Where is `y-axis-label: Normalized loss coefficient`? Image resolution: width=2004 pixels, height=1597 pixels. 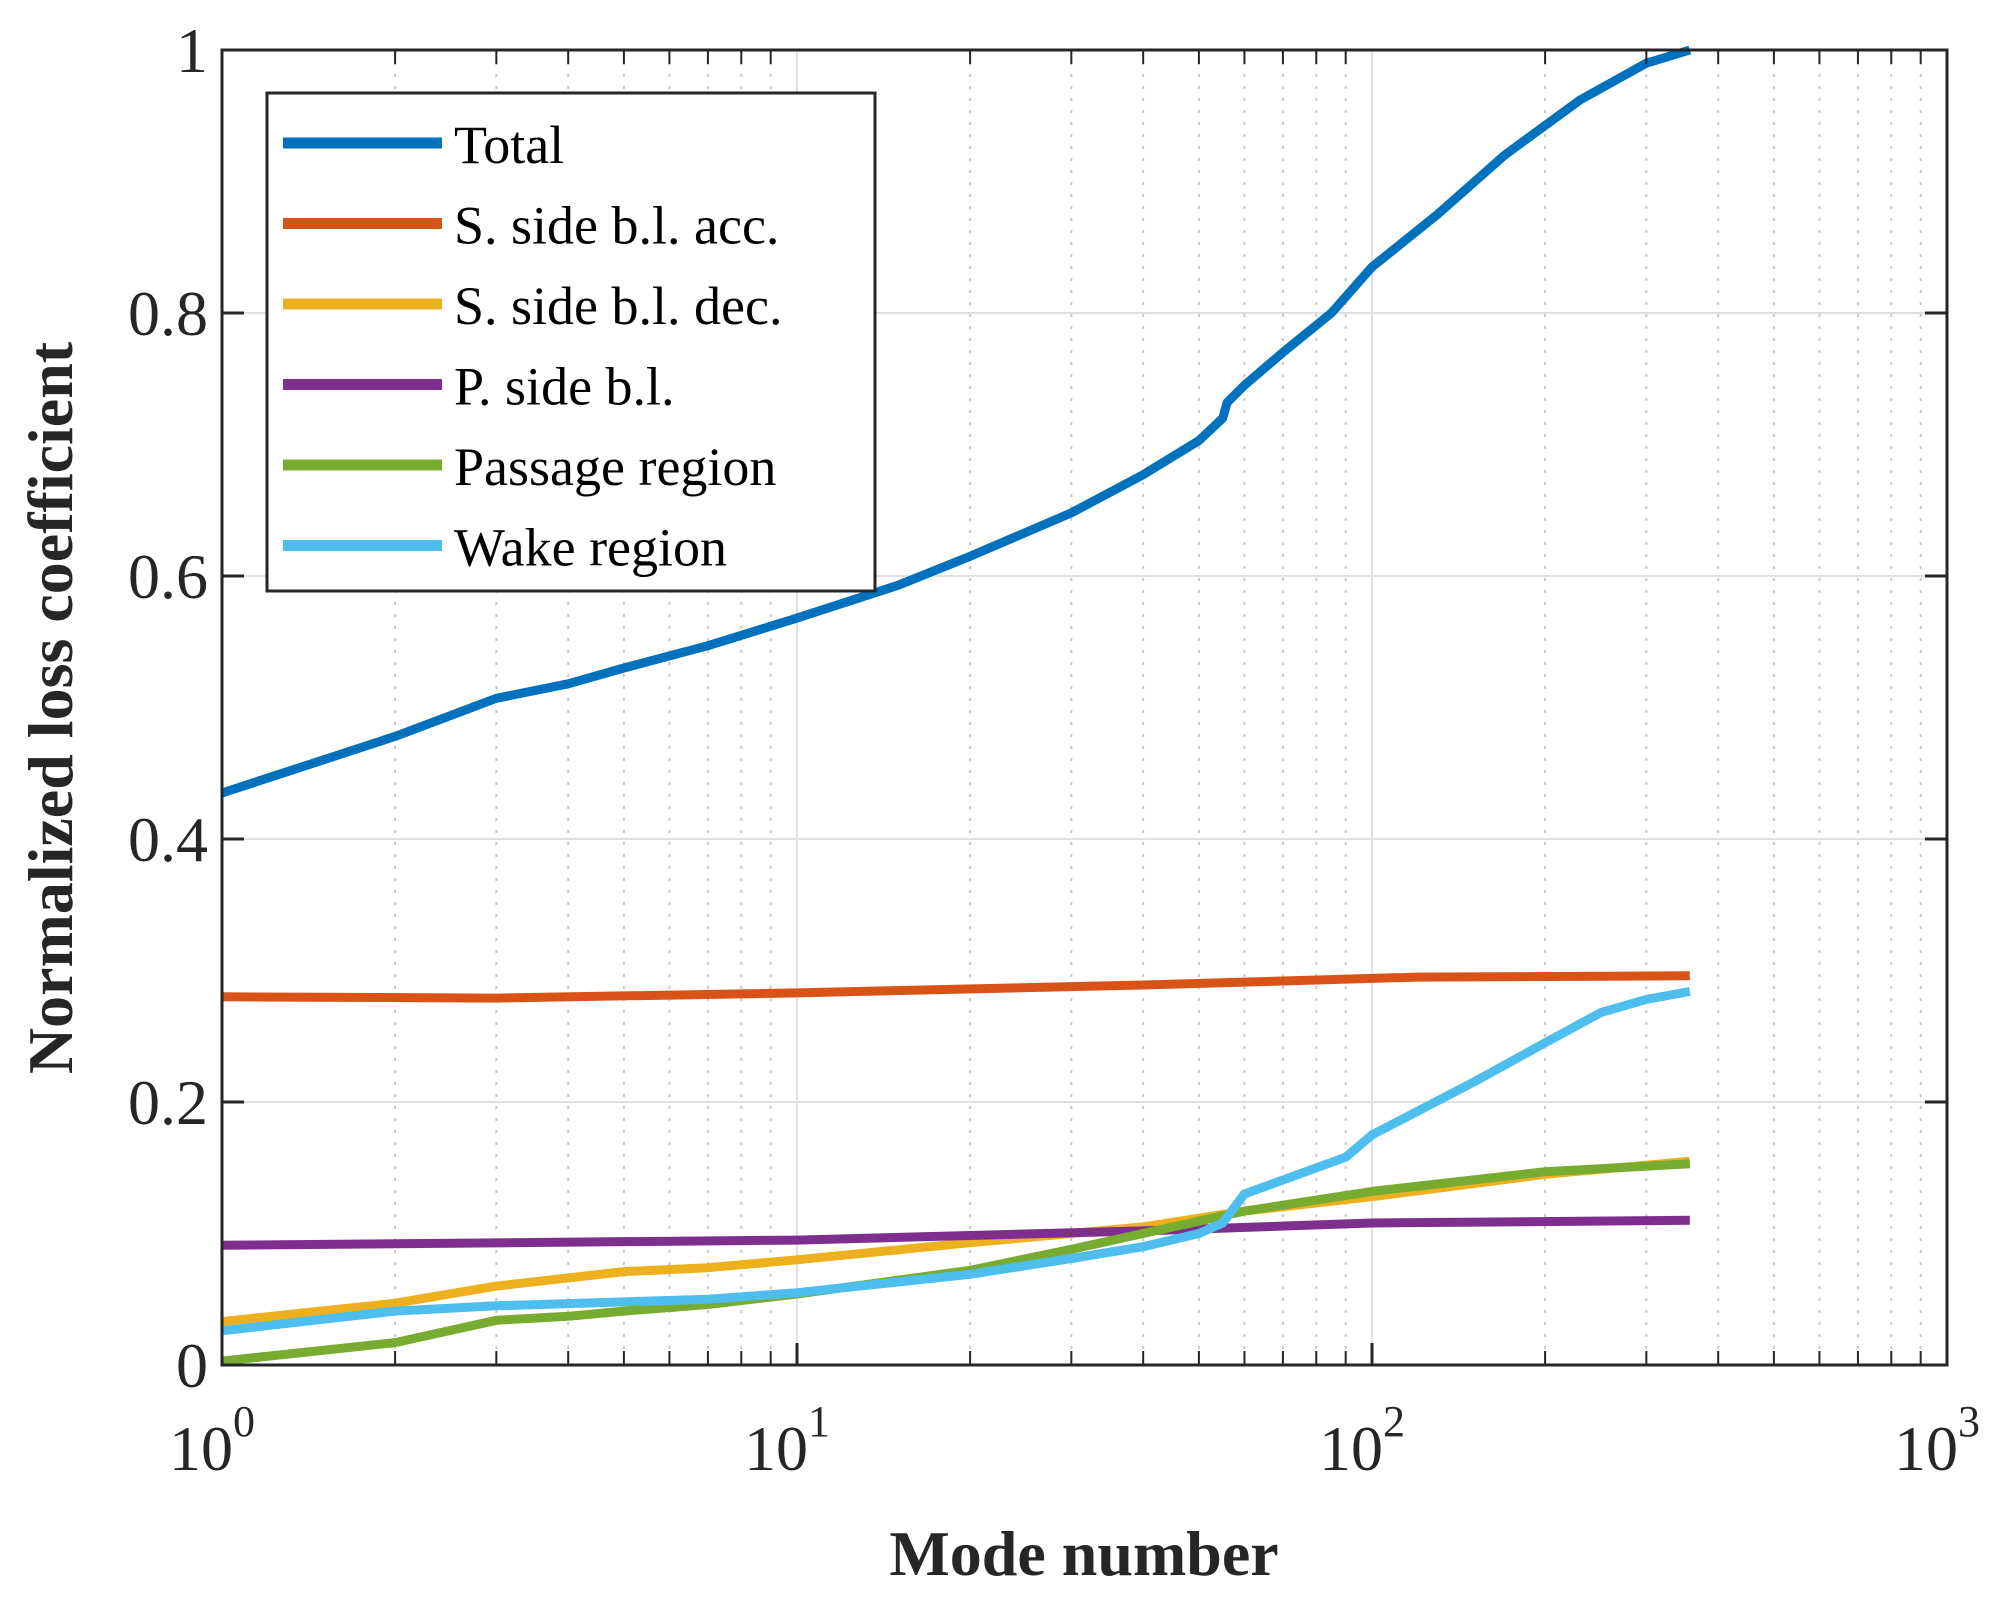 y-axis-label: Normalized loss coefficient is located at coordinates (50, 707).